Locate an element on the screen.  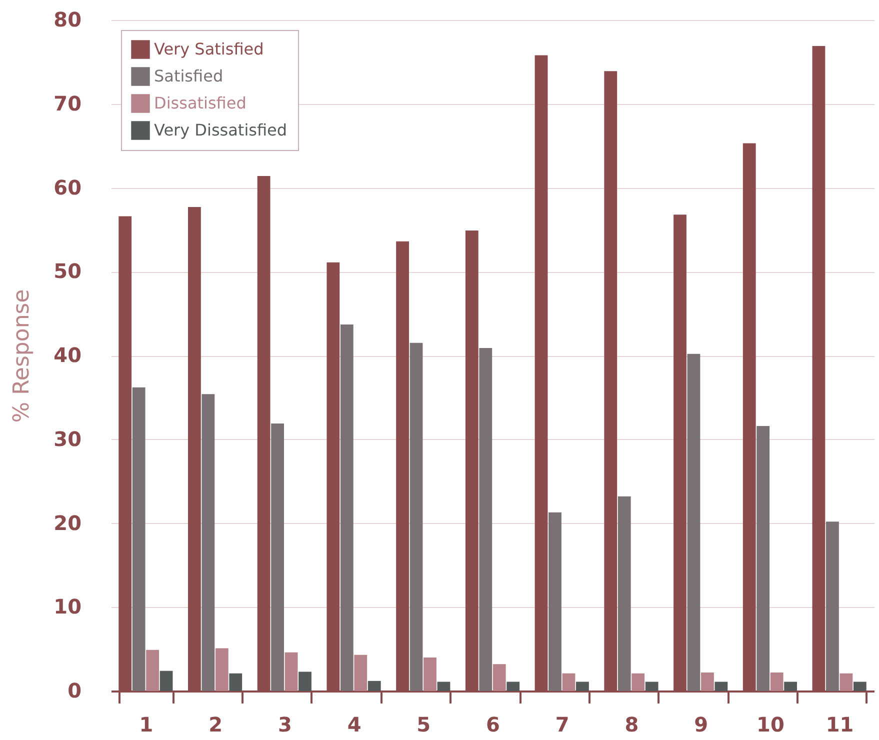
x-tick-label: 10 is located at coordinates (770, 724).